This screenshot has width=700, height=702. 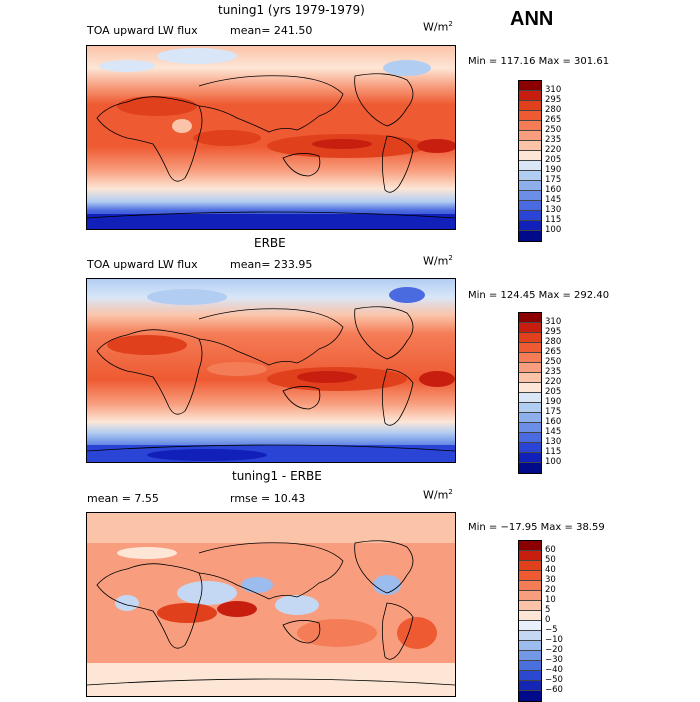 What do you see at coordinates (548, 620) in the screenshot?
I see `colorbar-tick-label: 0` at bounding box center [548, 620].